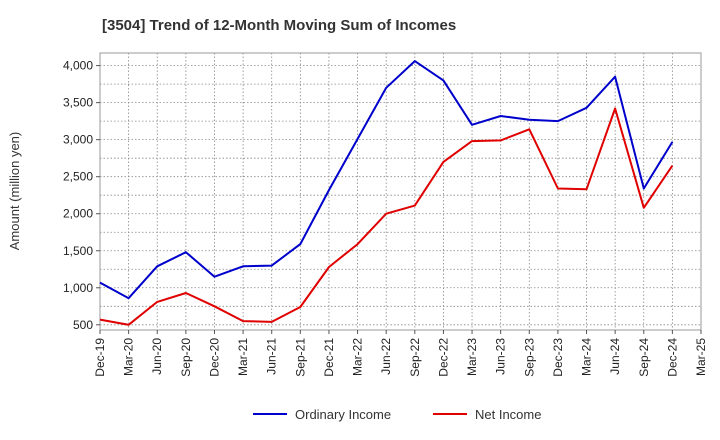 This screenshot has height=440, width=720. What do you see at coordinates (157, 356) in the screenshot?
I see `x-tick-label: Jun-20` at bounding box center [157, 356].